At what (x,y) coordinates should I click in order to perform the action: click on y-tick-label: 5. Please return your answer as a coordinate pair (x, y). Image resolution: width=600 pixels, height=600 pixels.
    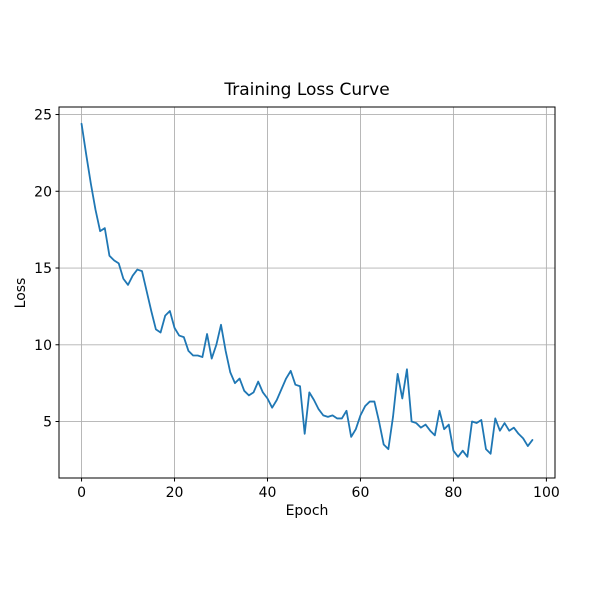
    Looking at the image, I should click on (47, 423).